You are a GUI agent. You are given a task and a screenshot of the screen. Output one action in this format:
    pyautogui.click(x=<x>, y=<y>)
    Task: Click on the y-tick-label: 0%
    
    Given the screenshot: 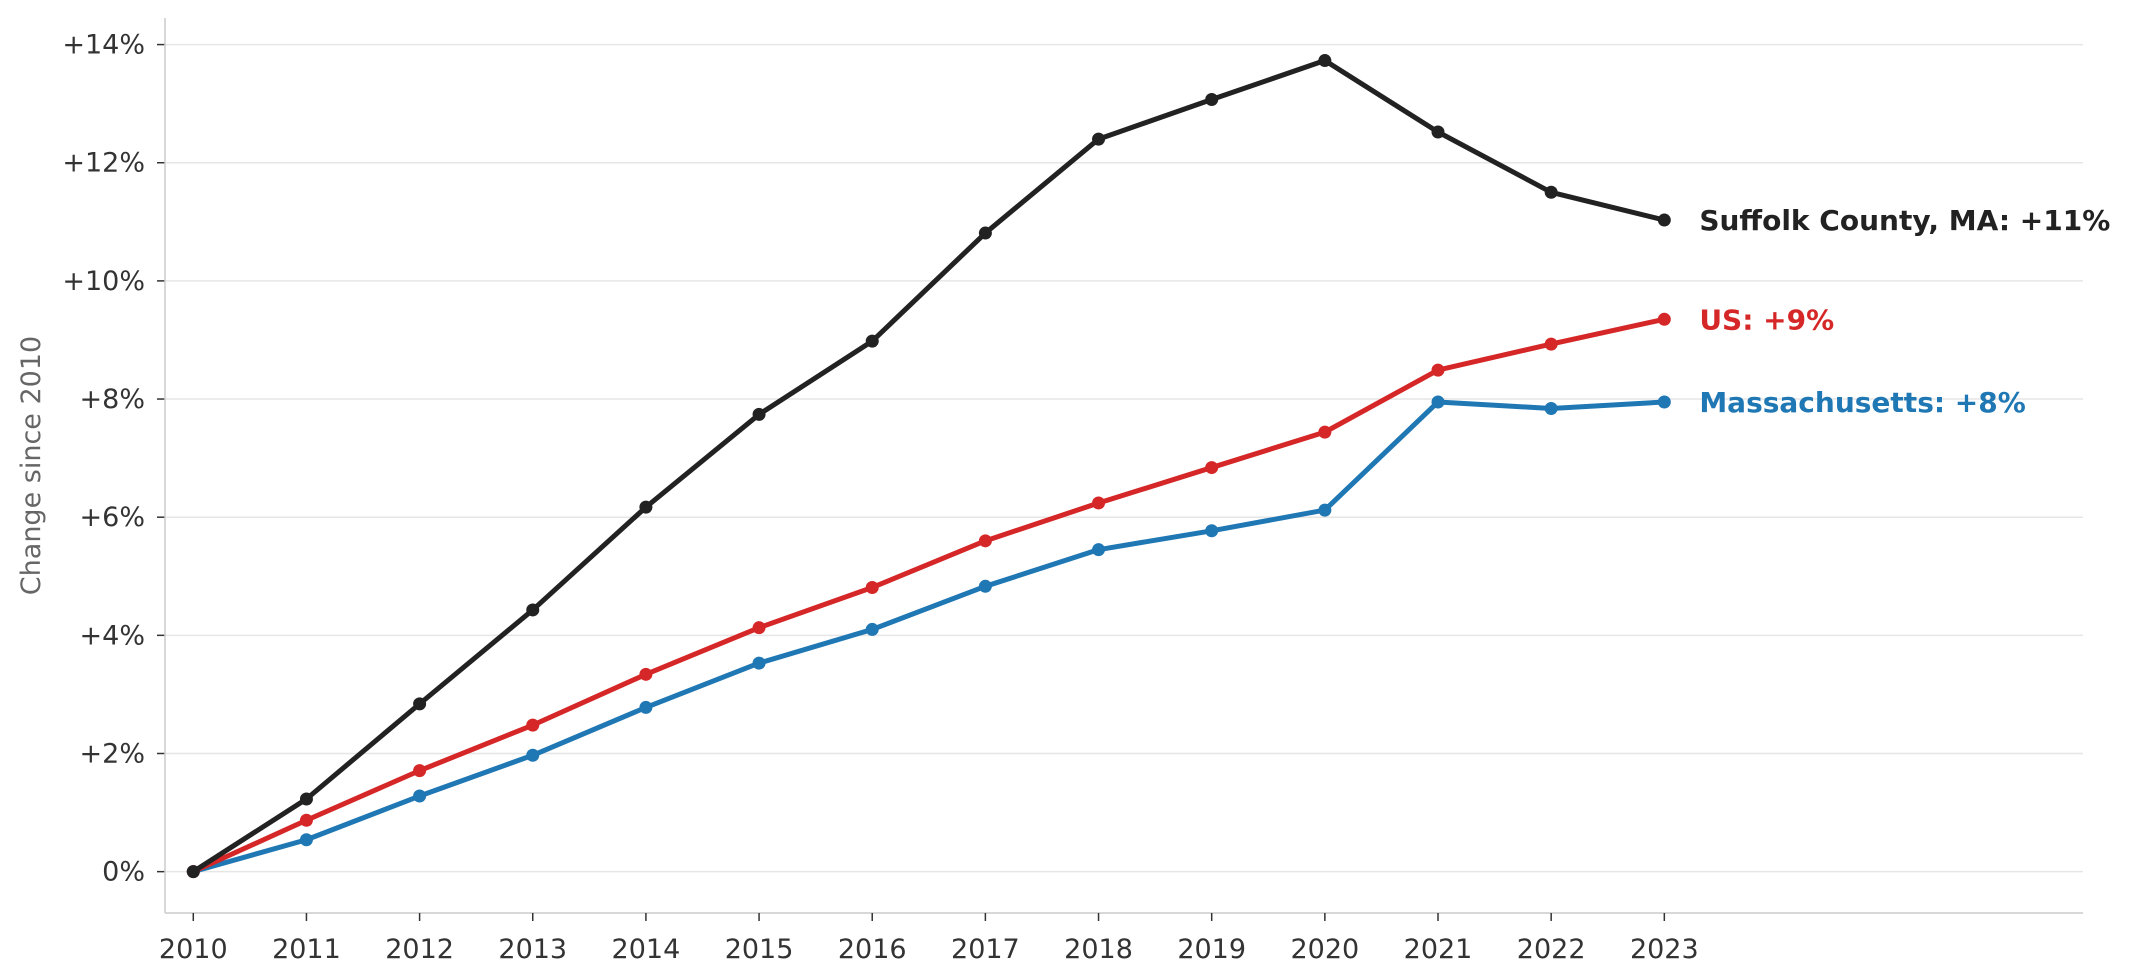 What is the action you would take?
    pyautogui.click(x=123, y=872)
    